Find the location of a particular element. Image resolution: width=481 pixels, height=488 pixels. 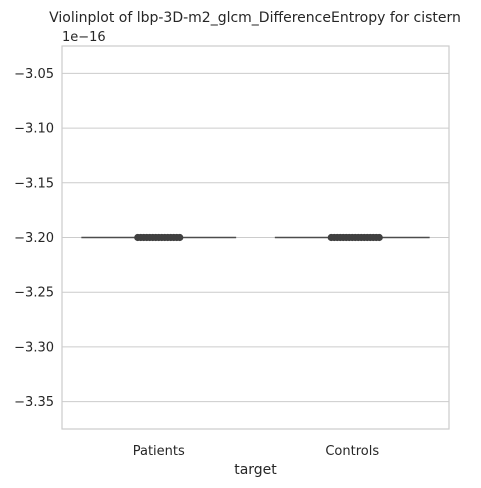

y-tick-label: −3.25 is located at coordinates (34, 293).